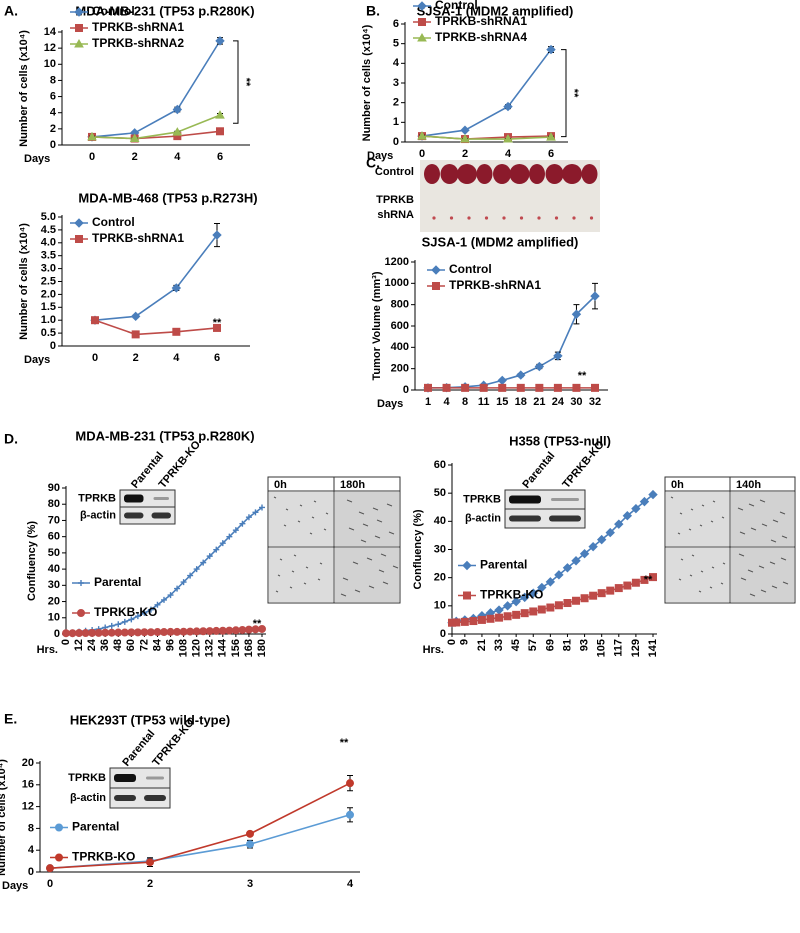  I want to click on timepoint-label: 0h, so click(677, 485).